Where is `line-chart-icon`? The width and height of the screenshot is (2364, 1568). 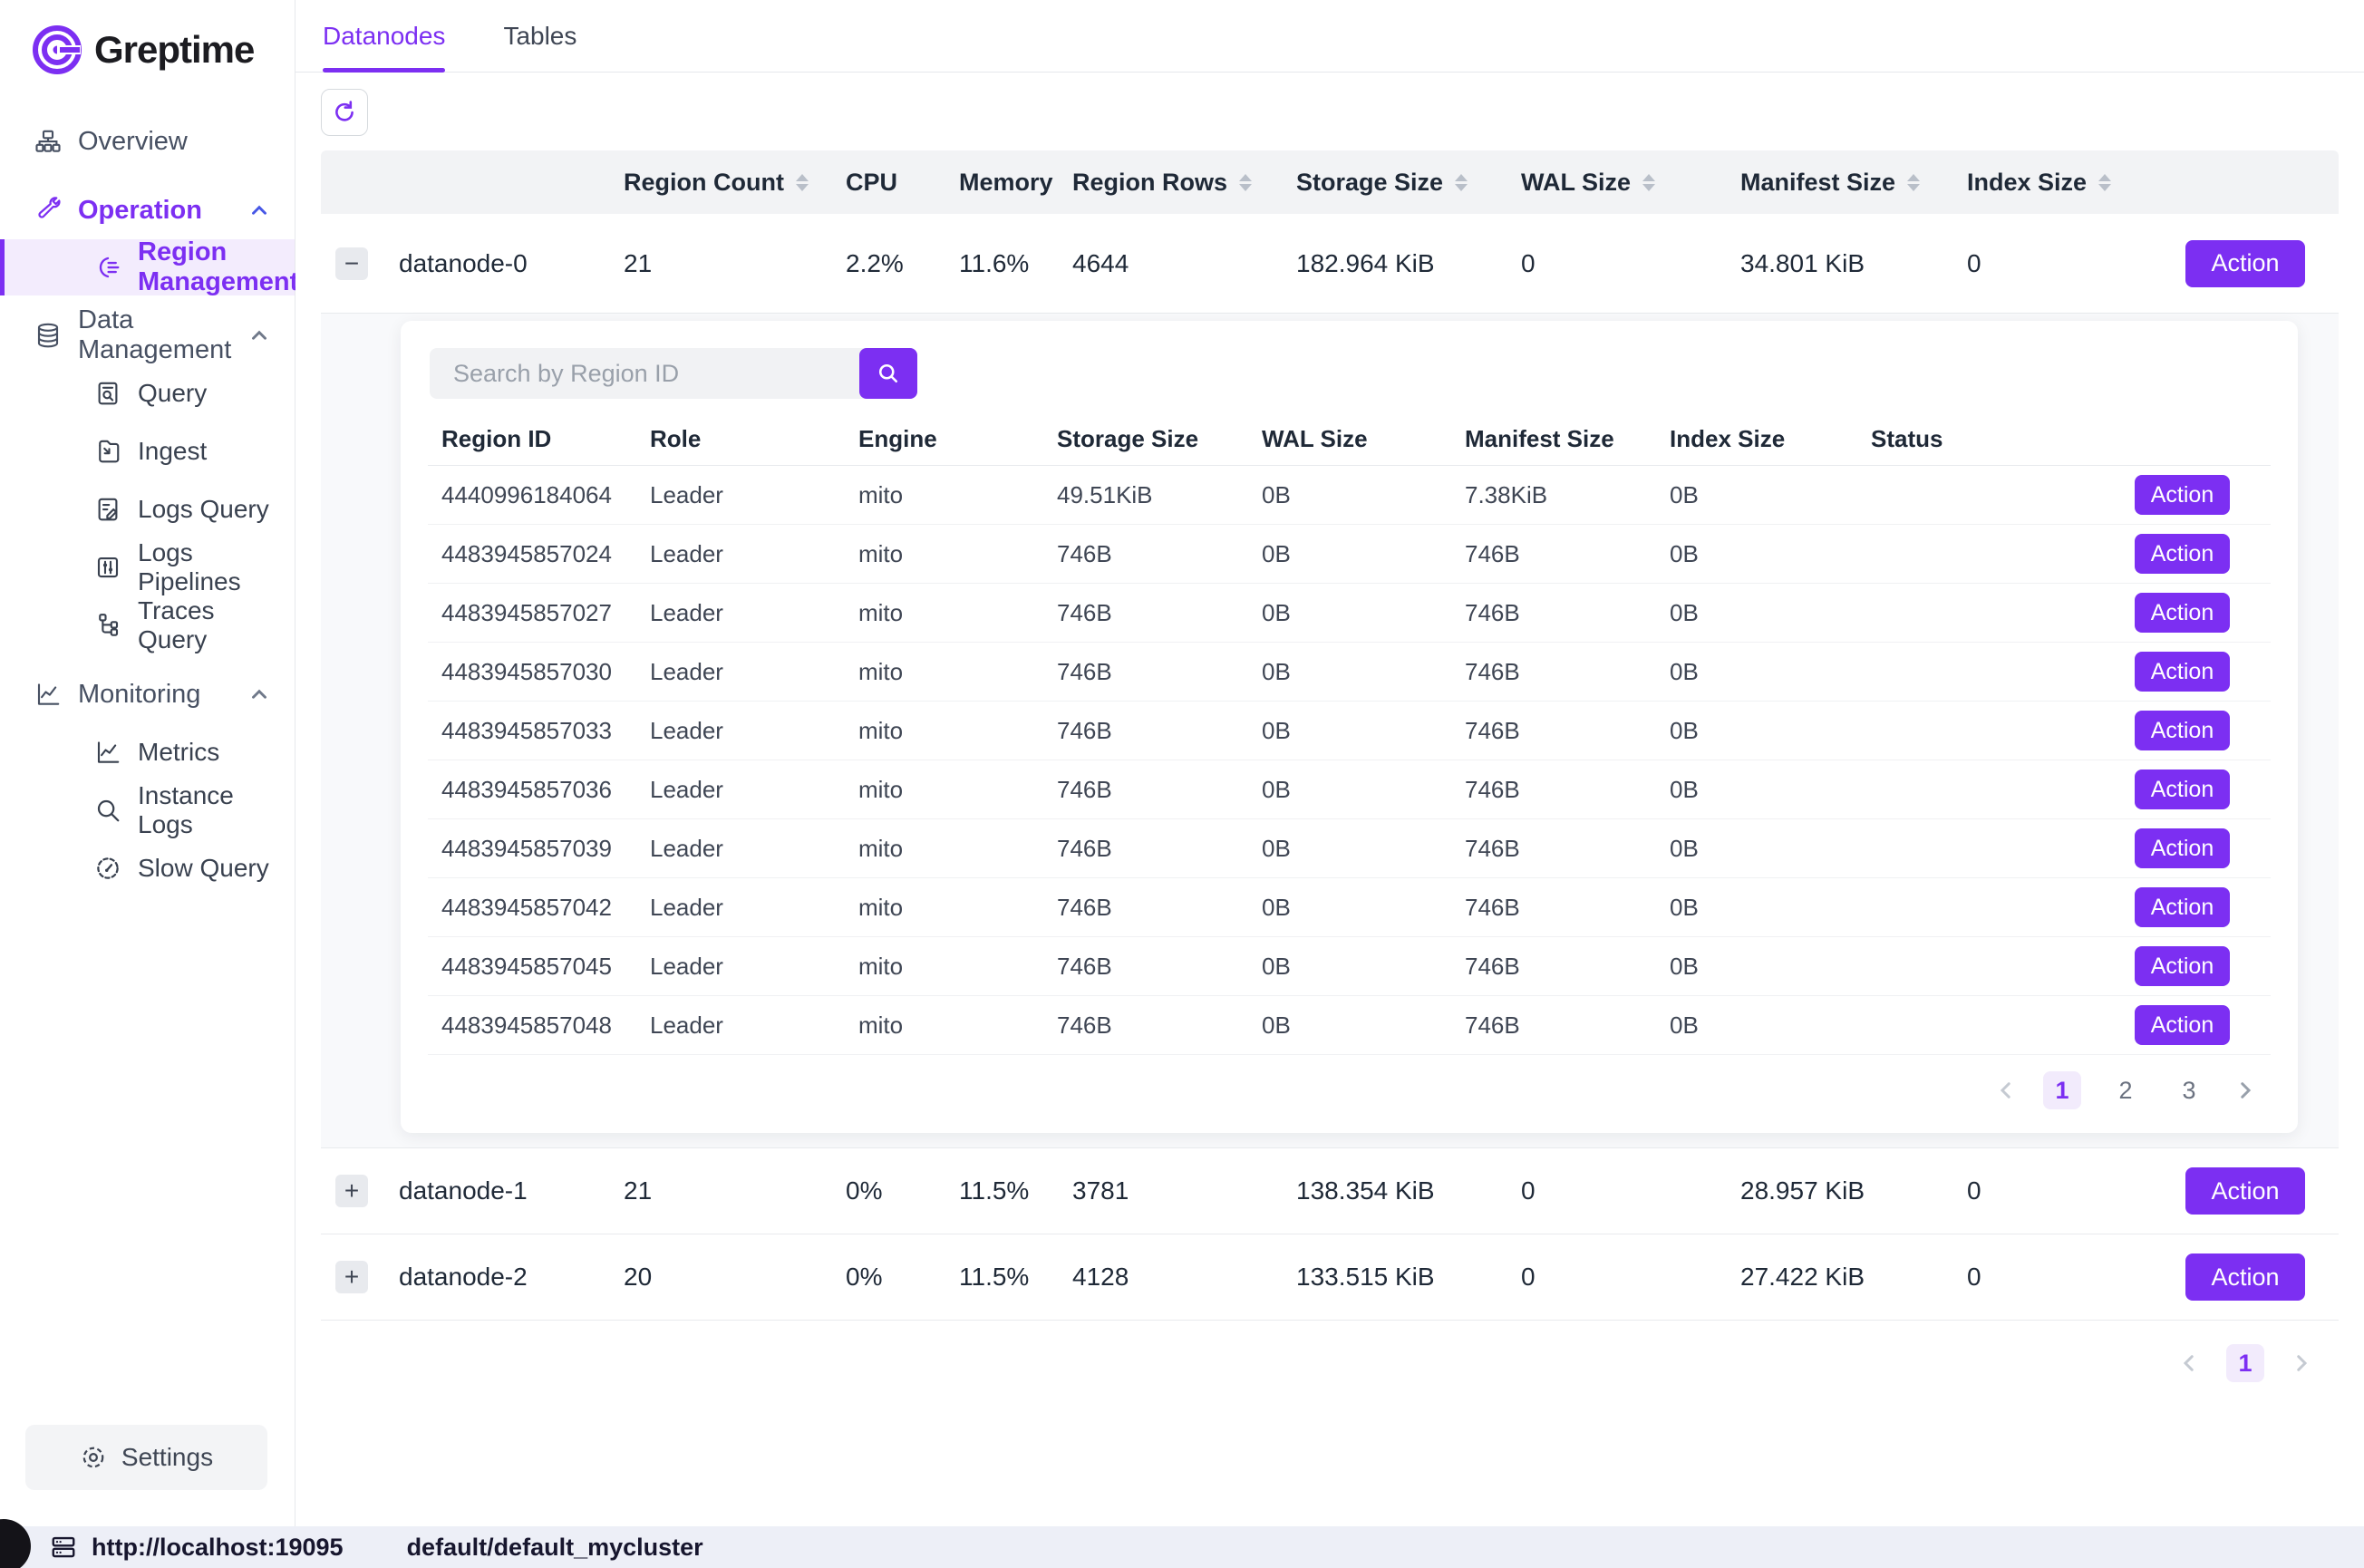 line-chart-icon is located at coordinates (108, 752).